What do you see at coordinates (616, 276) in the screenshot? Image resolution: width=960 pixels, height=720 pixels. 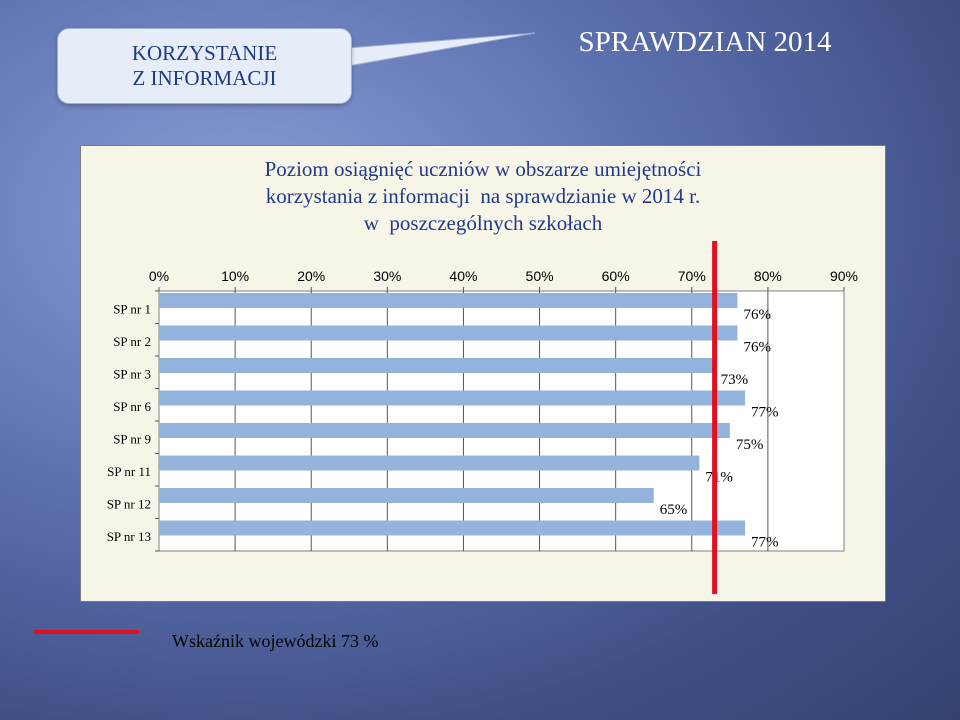 I see `x-tick-label: 60%` at bounding box center [616, 276].